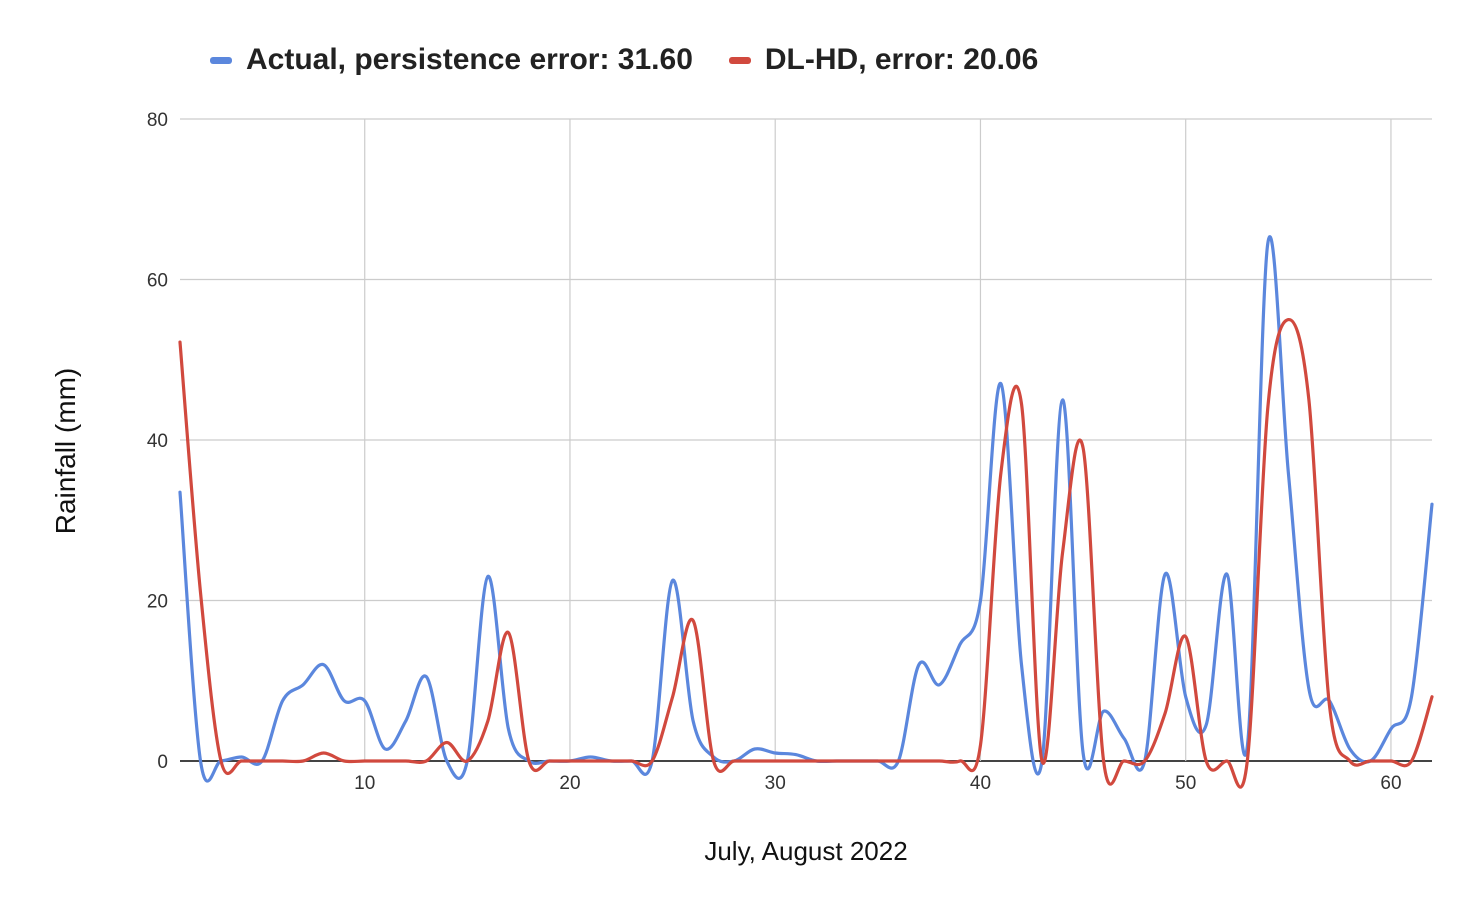 This screenshot has height=917, width=1481. I want to click on legend-item-dl-hd: DL-HD, error: 20.06, so click(883, 60).